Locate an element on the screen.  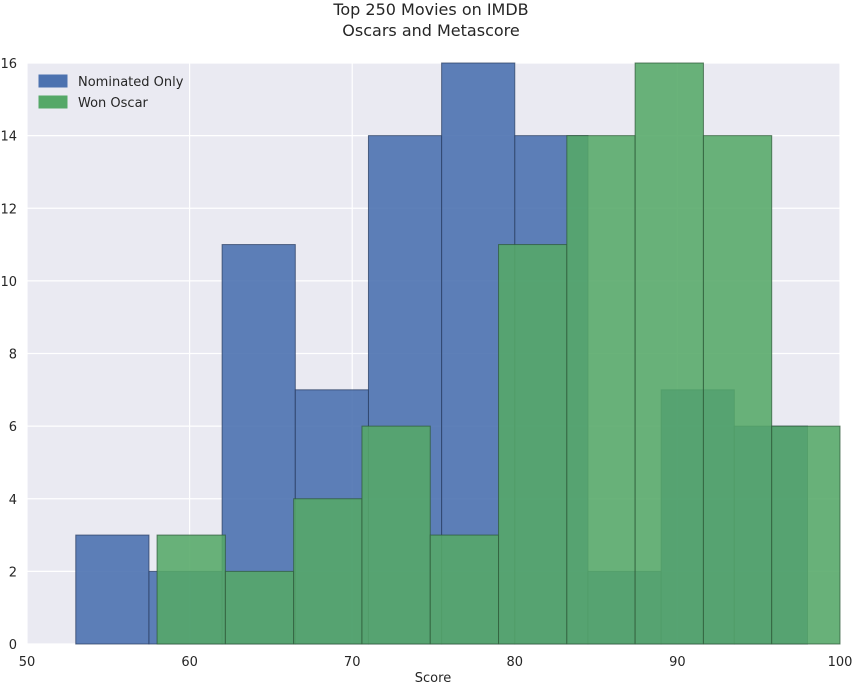
y-tick-label: 14 is located at coordinates (8, 137).